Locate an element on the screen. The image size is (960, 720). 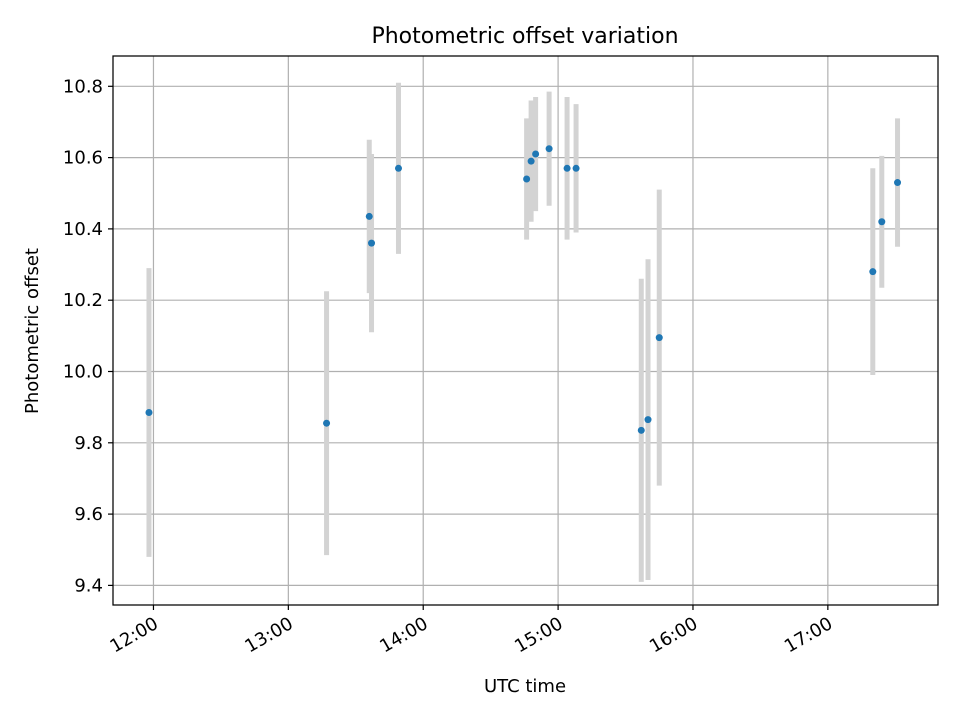
y-tick-label: 10.2 is located at coordinates (83, 300).